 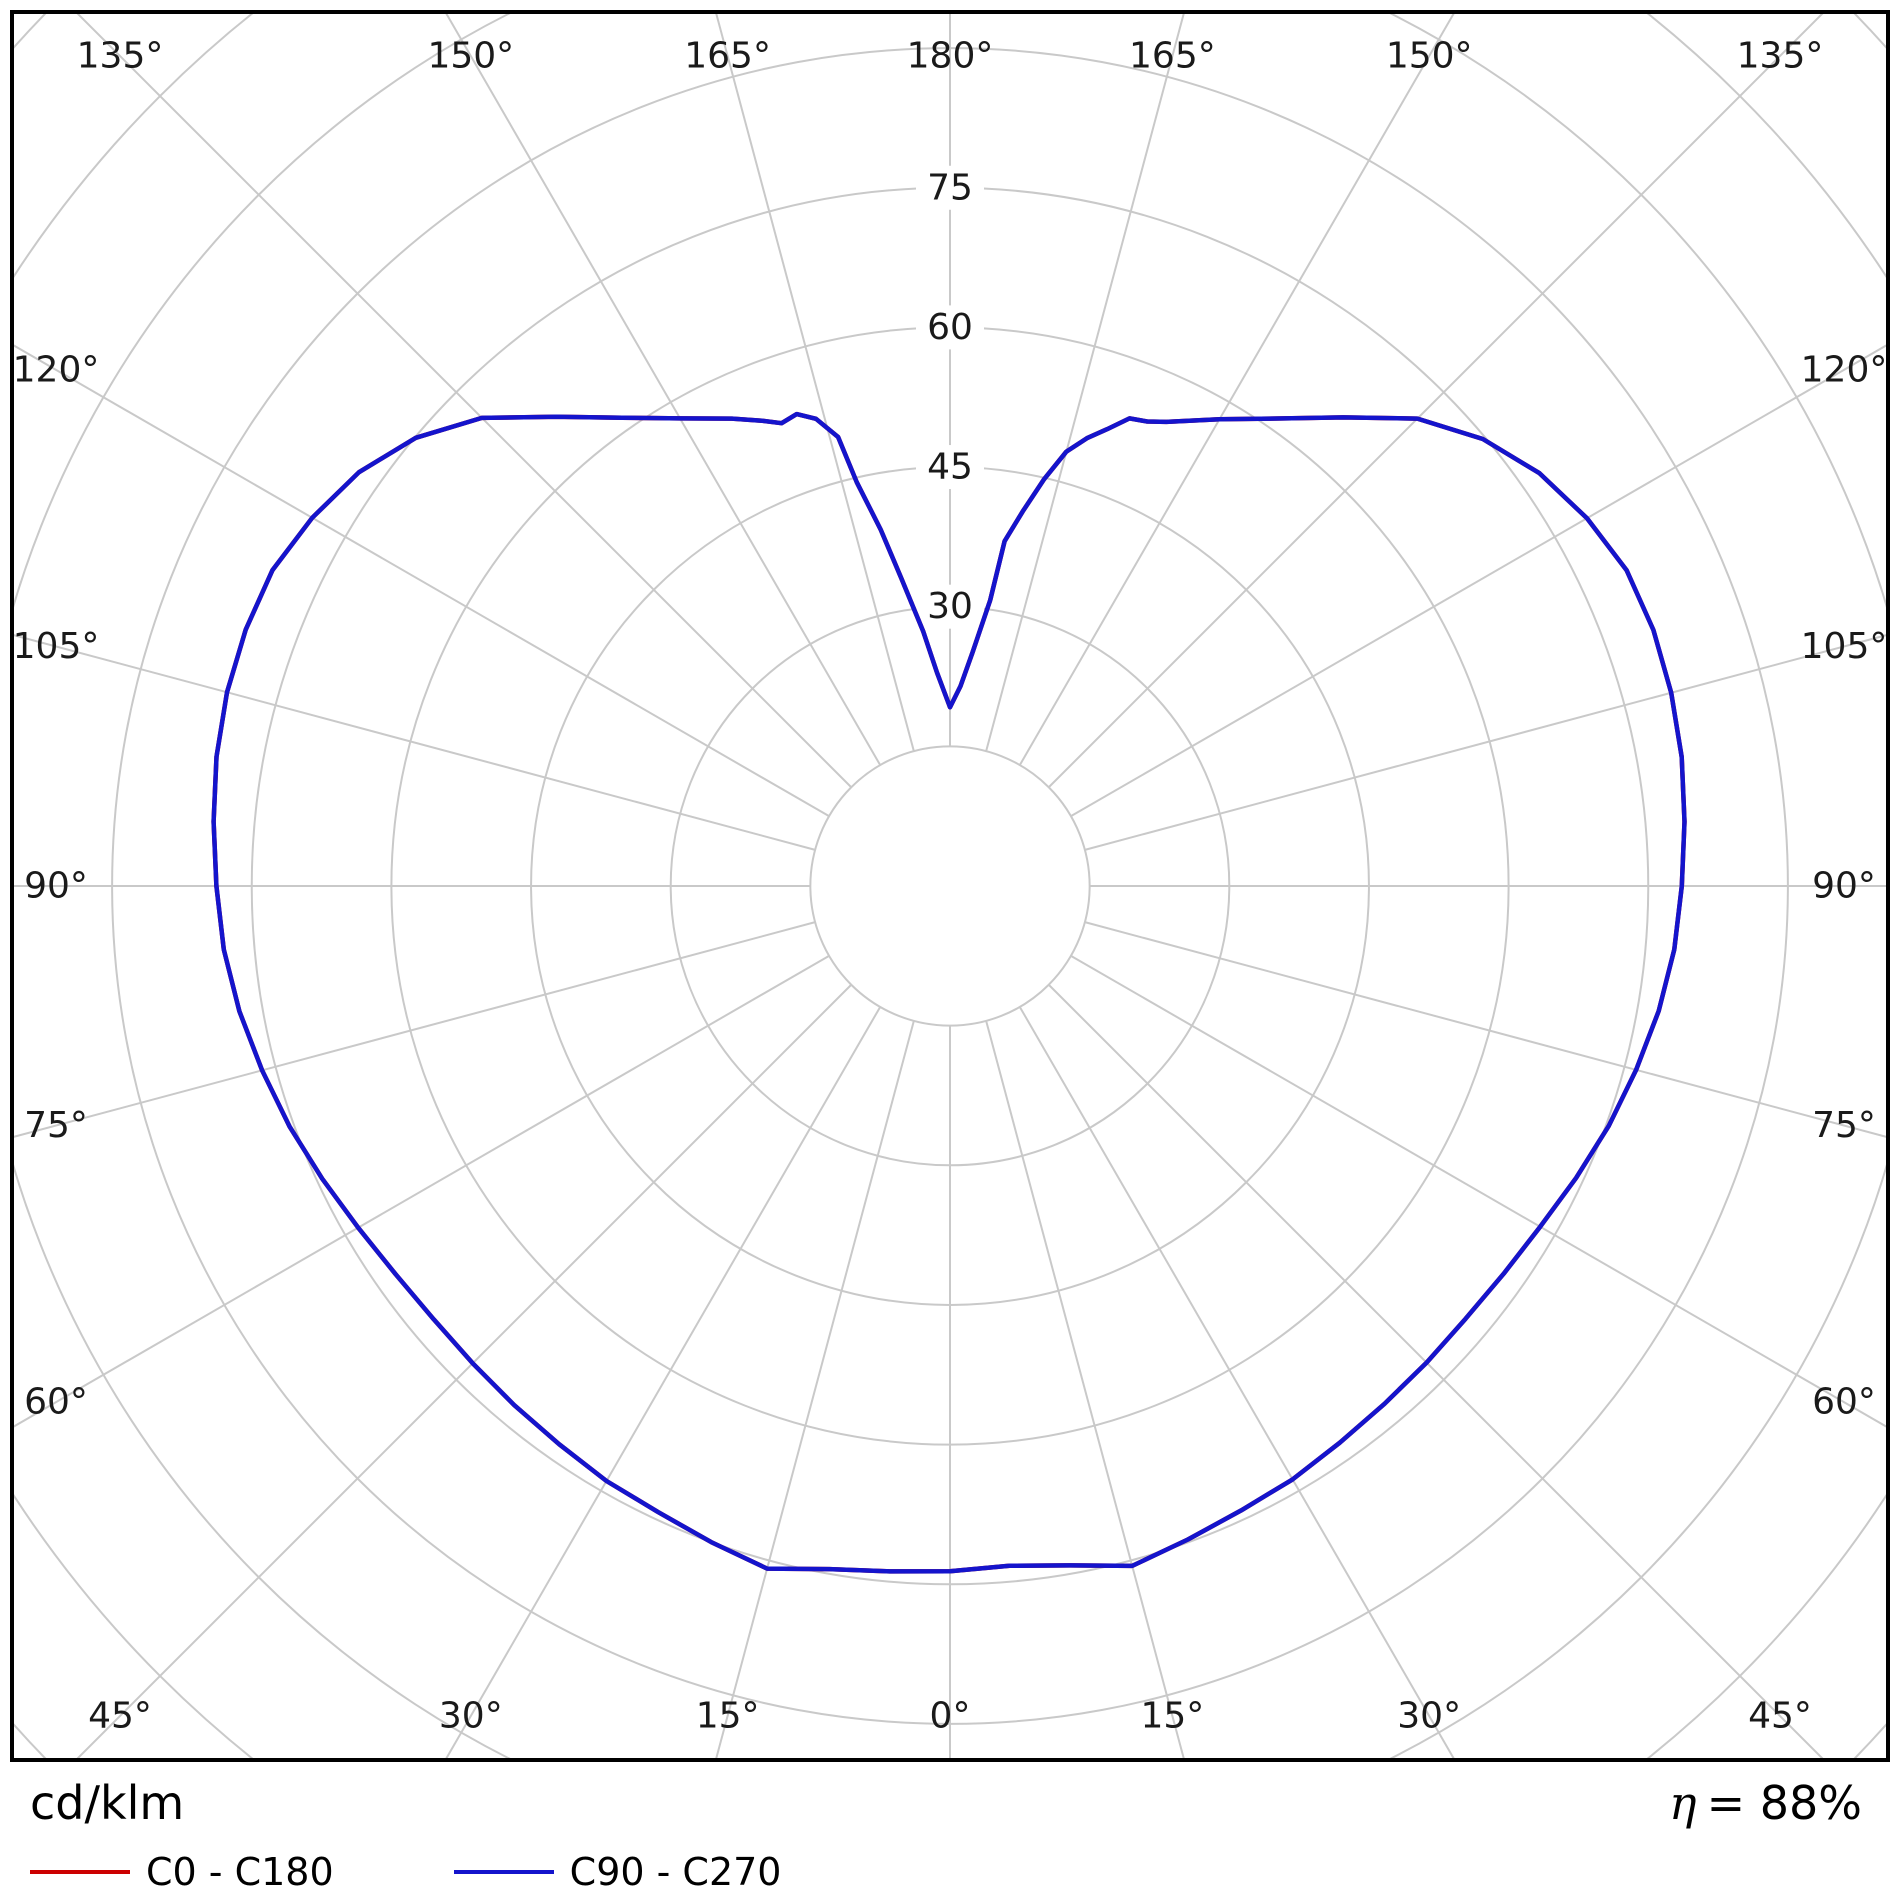 What do you see at coordinates (950, 1716) in the screenshot?
I see `angle-tick-label: 0°` at bounding box center [950, 1716].